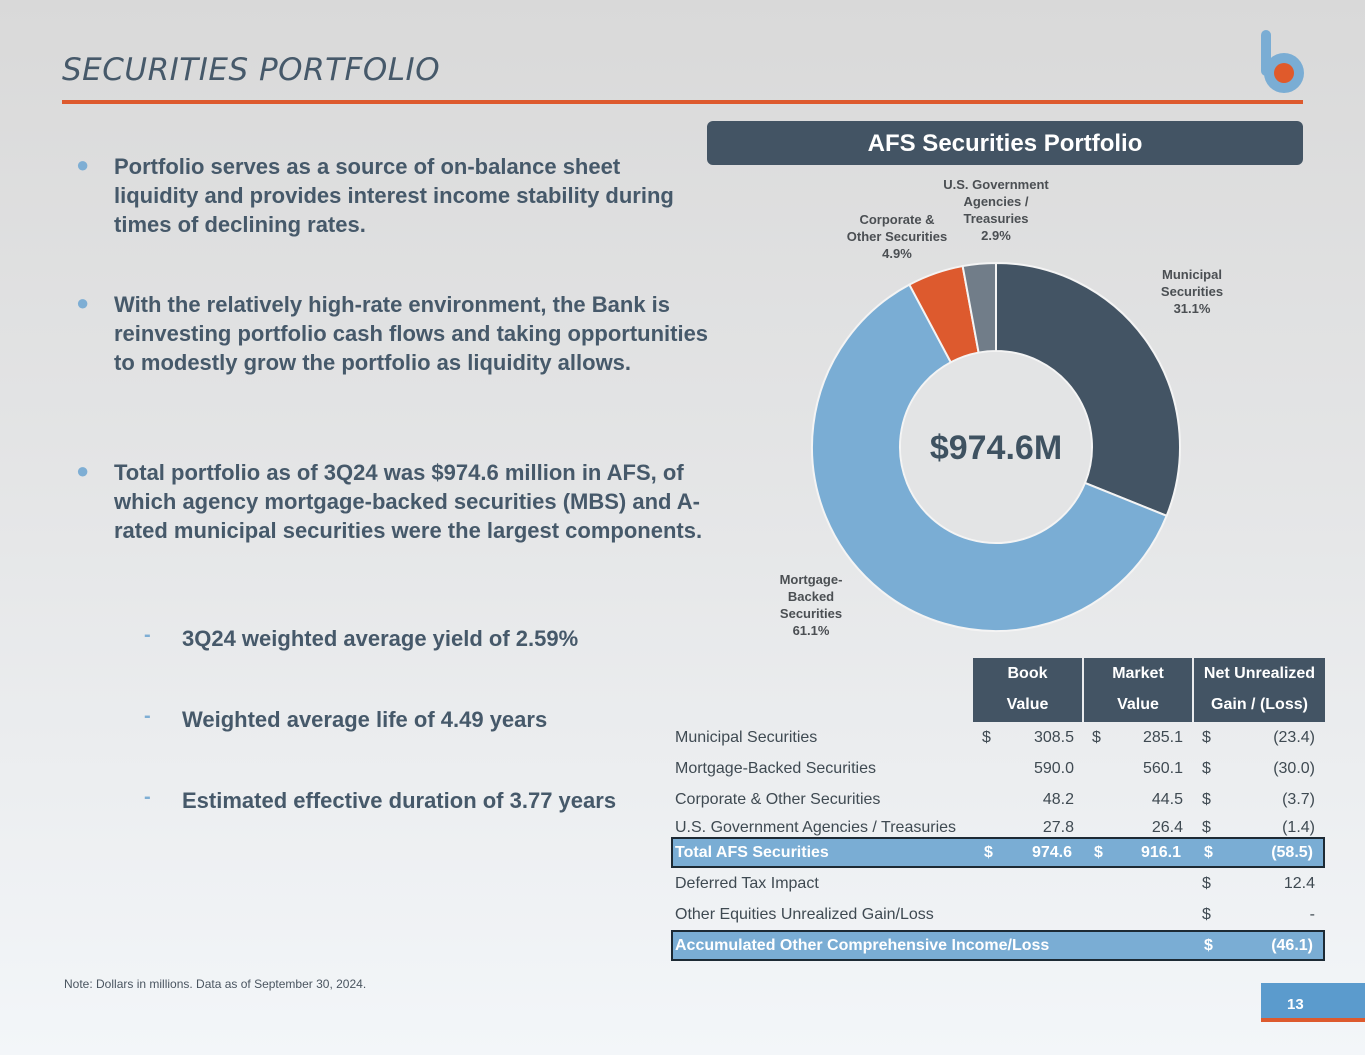  What do you see at coordinates (1058, 799) in the screenshot?
I see `book-value: 48.2` at bounding box center [1058, 799].